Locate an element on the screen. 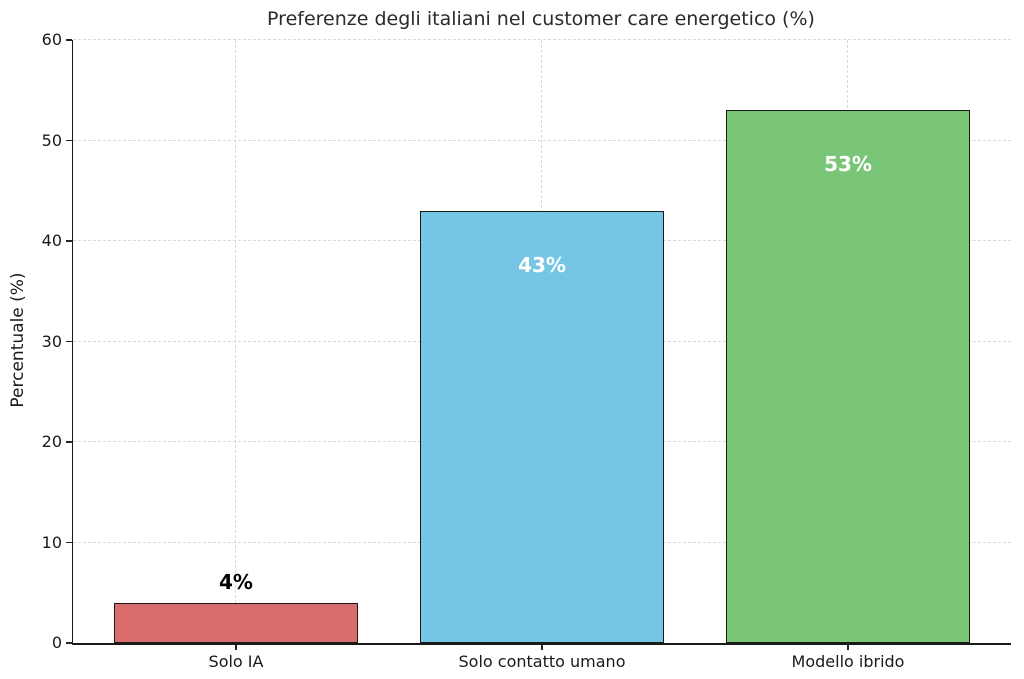 This screenshot has height=679, width=1024. y-tick-label: 60 is located at coordinates (51, 39).